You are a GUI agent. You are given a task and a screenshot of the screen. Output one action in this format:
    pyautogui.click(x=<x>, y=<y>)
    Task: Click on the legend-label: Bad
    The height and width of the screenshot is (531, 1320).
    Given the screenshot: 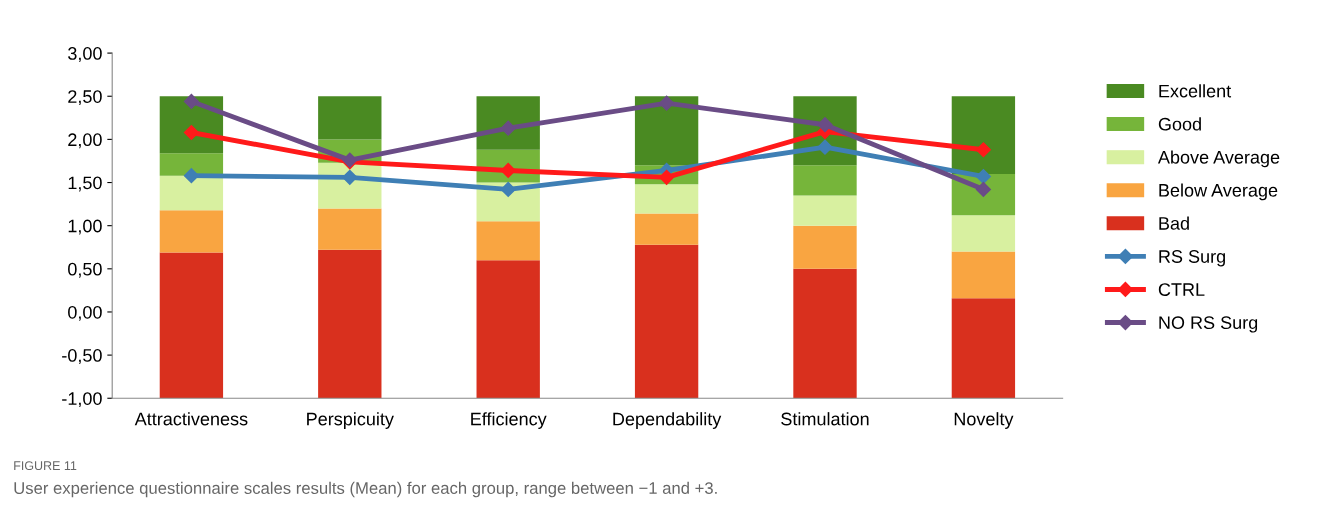 What is the action you would take?
    pyautogui.click(x=1174, y=223)
    